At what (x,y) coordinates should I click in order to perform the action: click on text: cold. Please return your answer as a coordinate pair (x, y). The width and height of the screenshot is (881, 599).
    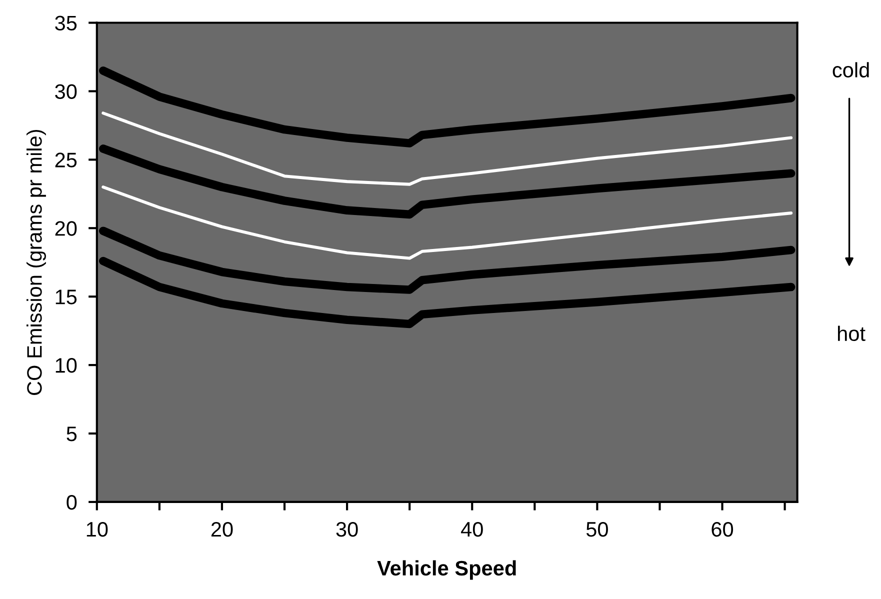
    Looking at the image, I should click on (850, 70).